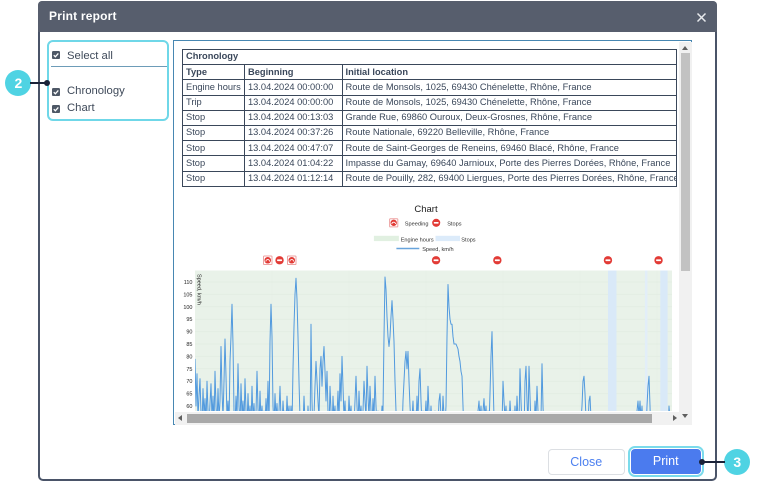 The image size is (759, 489). I want to click on svg-text: 75, so click(189, 370).